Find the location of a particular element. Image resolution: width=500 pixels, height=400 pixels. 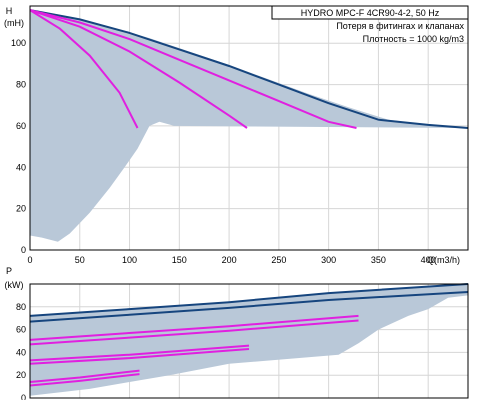

x-tick-label: 150 is located at coordinates (179, 260).